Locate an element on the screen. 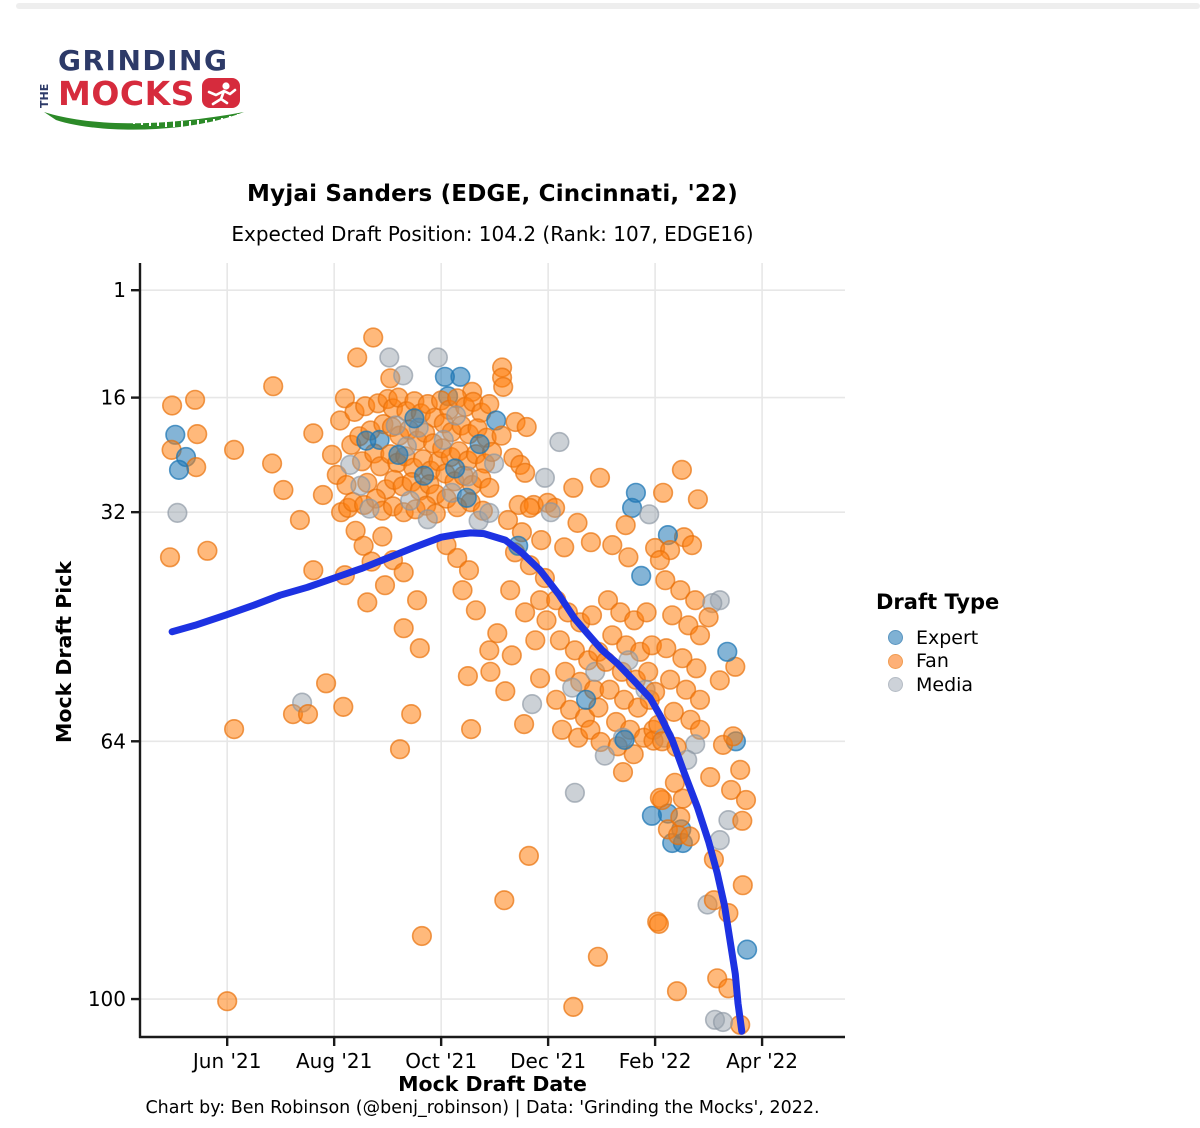 The height and width of the screenshot is (1128, 1200). svg-text: 16 is located at coordinates (113, 398).